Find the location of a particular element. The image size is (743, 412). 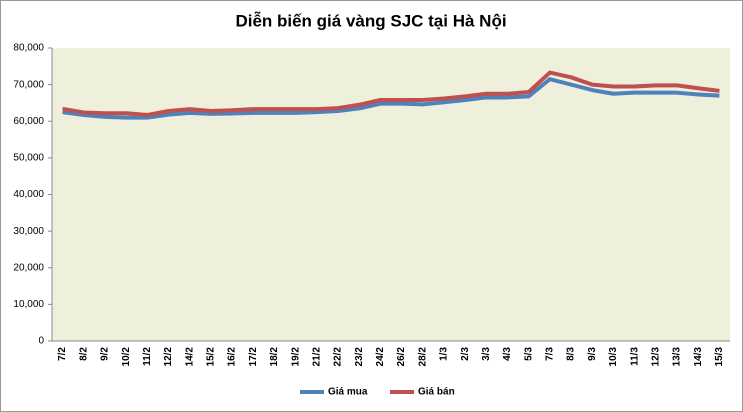

y-tick-label: 50,000 is located at coordinates (28, 158).